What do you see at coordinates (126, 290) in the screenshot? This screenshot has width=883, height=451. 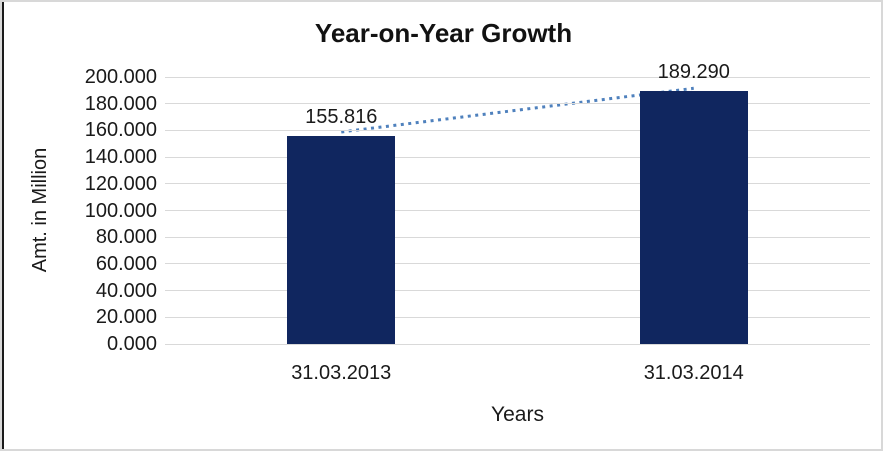 I see `y-tick-label: 40.000` at bounding box center [126, 290].